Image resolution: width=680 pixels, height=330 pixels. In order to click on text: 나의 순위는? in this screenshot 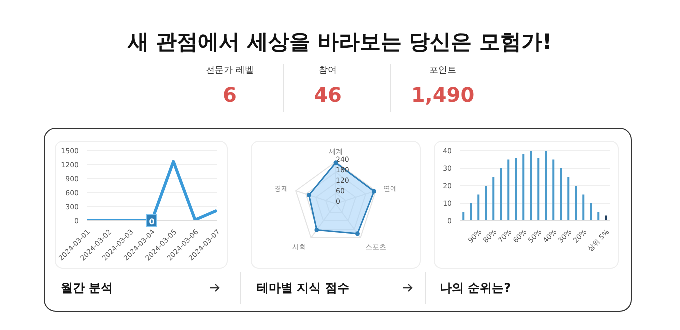, I will do `click(476, 288)`.